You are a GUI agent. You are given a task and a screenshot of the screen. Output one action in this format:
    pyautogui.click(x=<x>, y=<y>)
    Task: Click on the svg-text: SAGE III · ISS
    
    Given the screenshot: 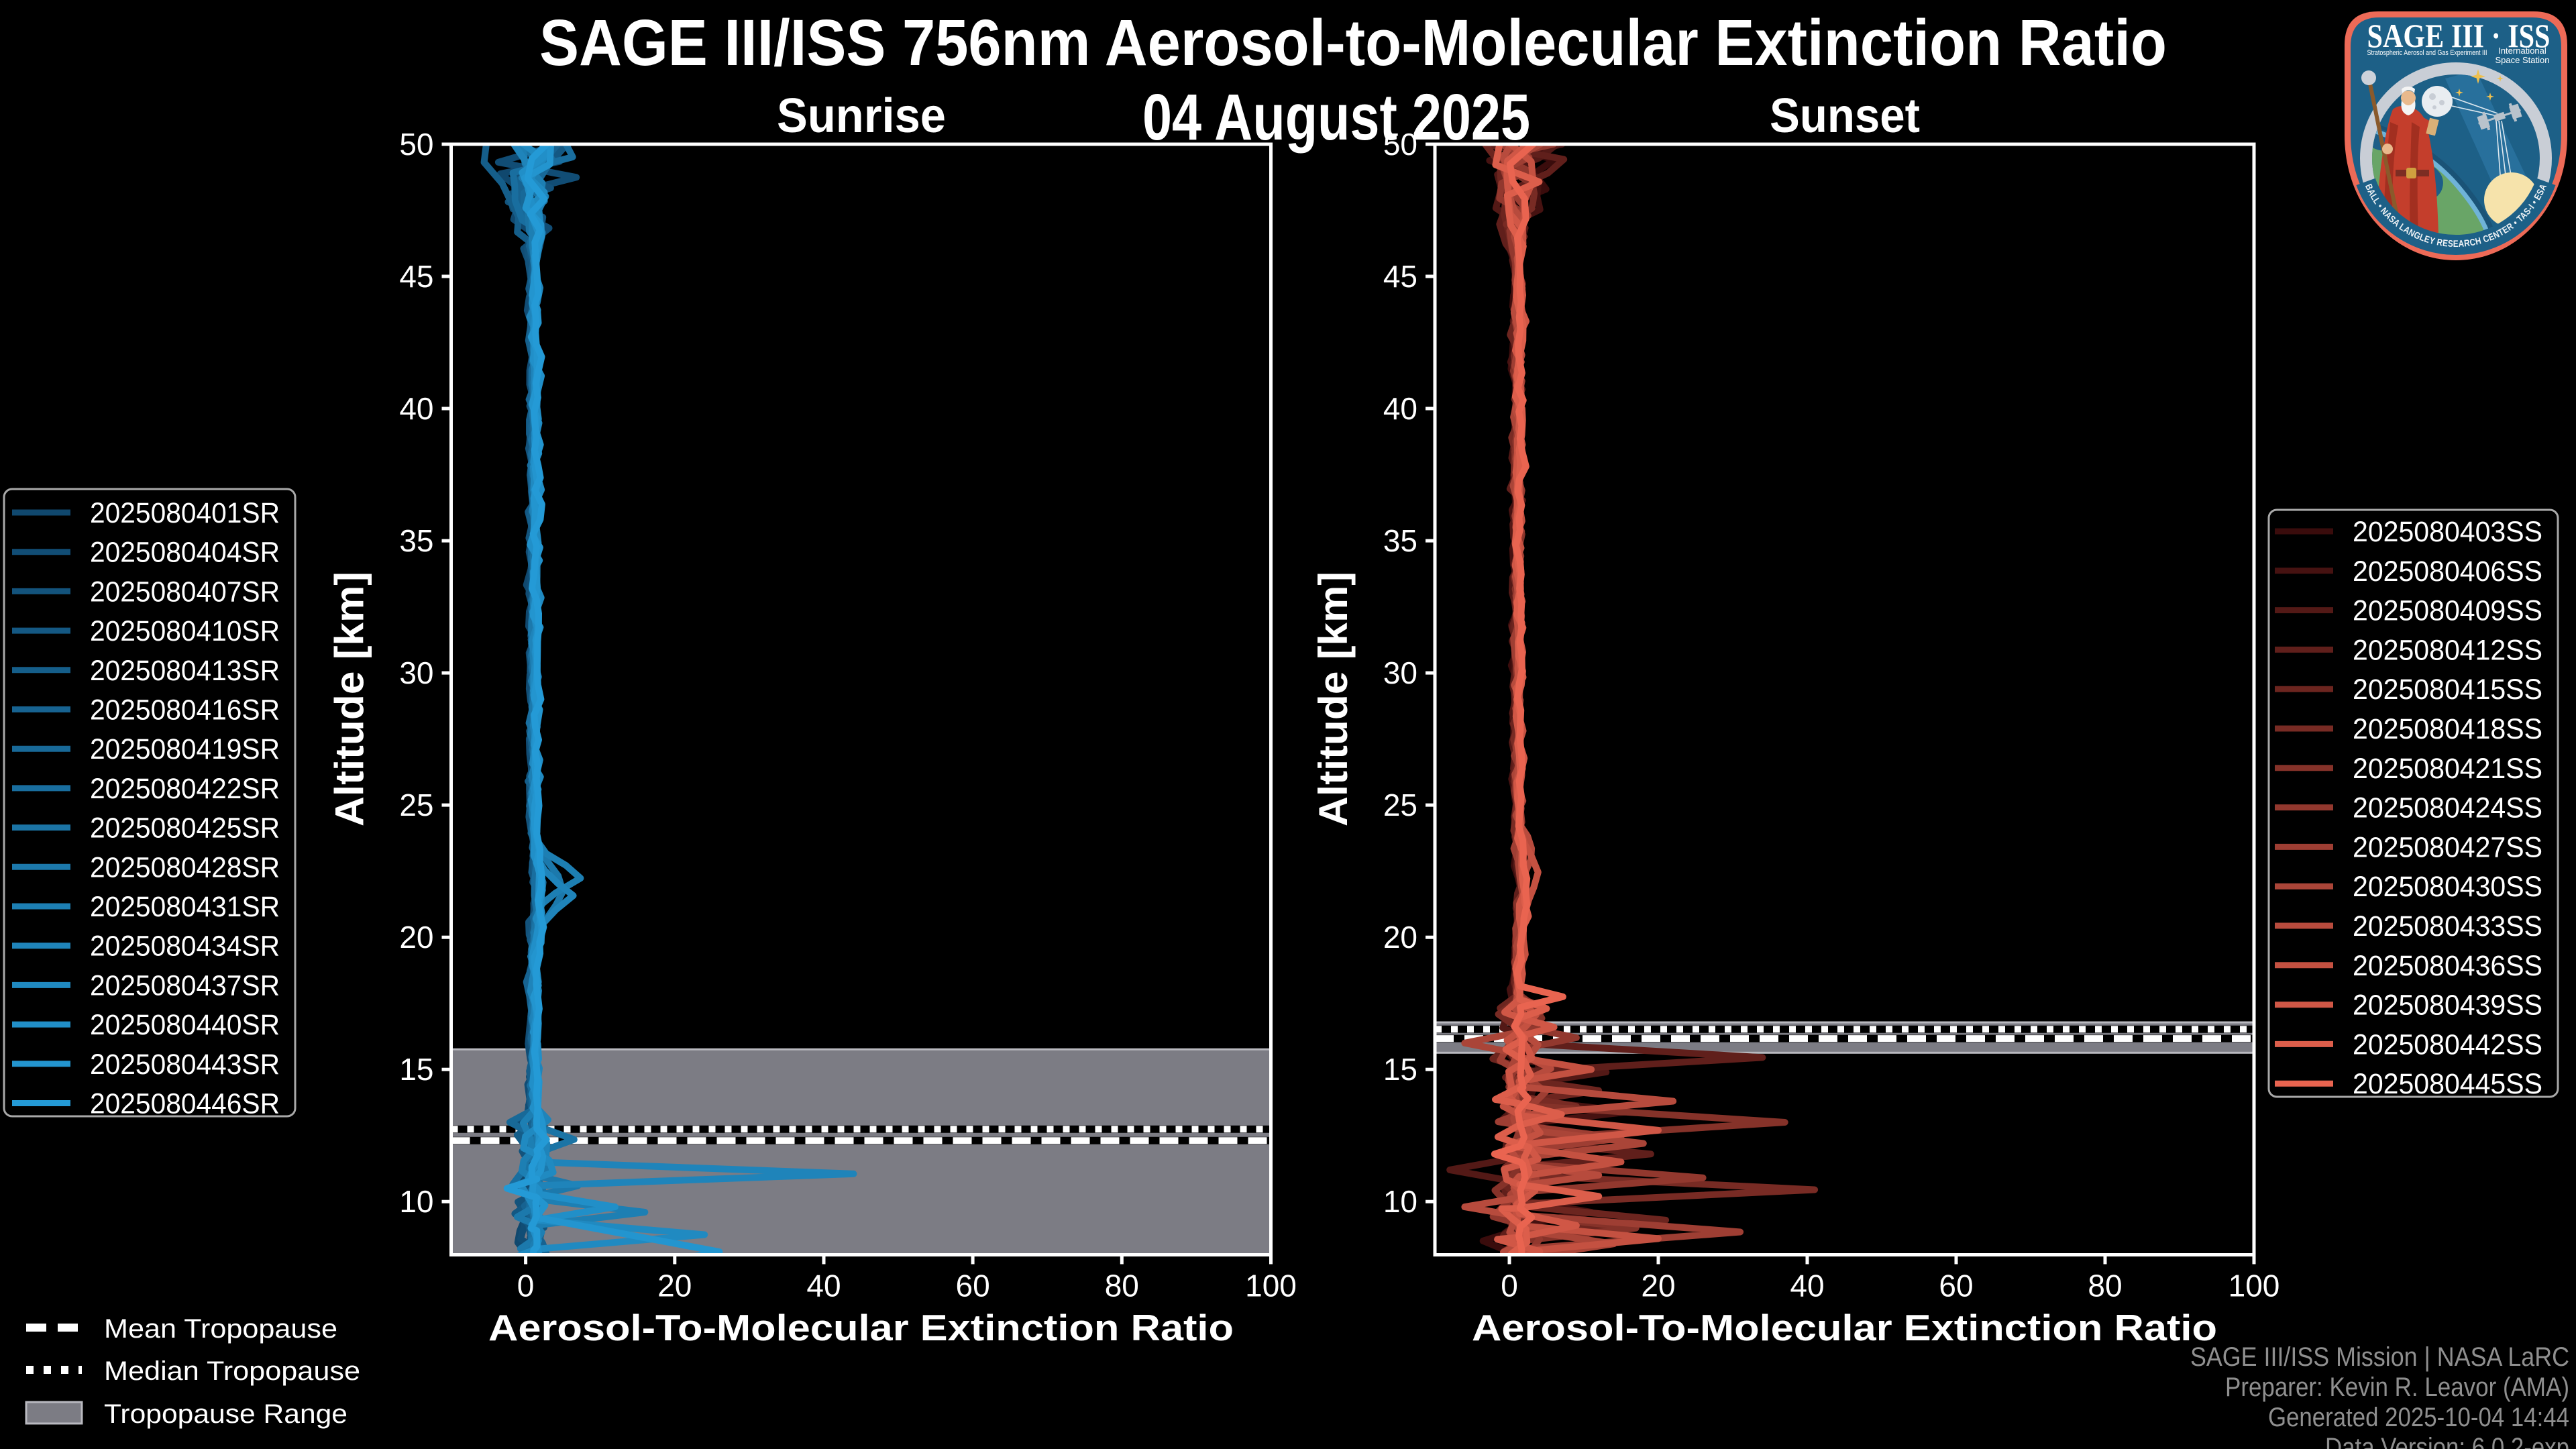 What is the action you would take?
    pyautogui.click(x=2459, y=35)
    